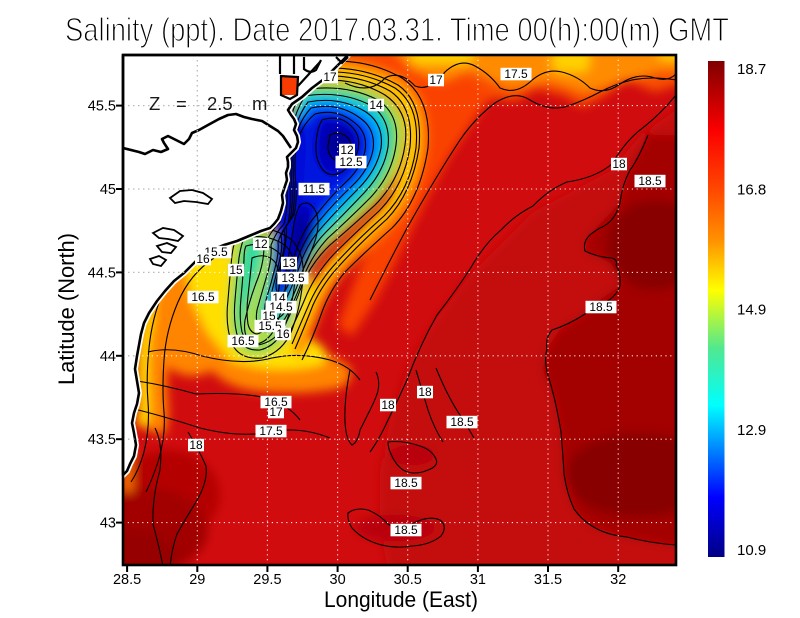 This screenshot has height=618, width=800. What do you see at coordinates (293, 278) in the screenshot?
I see `svg-text: 13.5` at bounding box center [293, 278].